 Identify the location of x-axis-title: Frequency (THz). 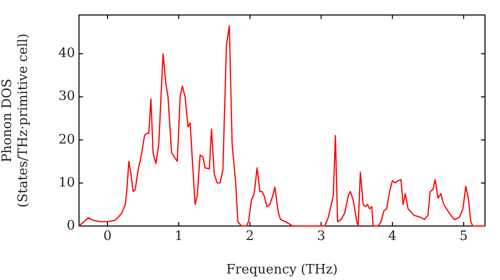
(282, 270).